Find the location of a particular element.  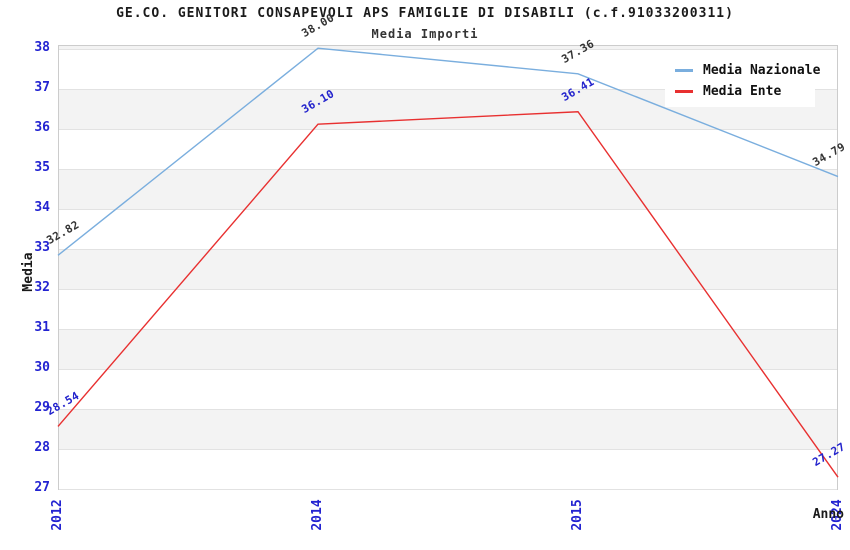

legend: Media Nazionale Media Ente is located at coordinates (742, 81).